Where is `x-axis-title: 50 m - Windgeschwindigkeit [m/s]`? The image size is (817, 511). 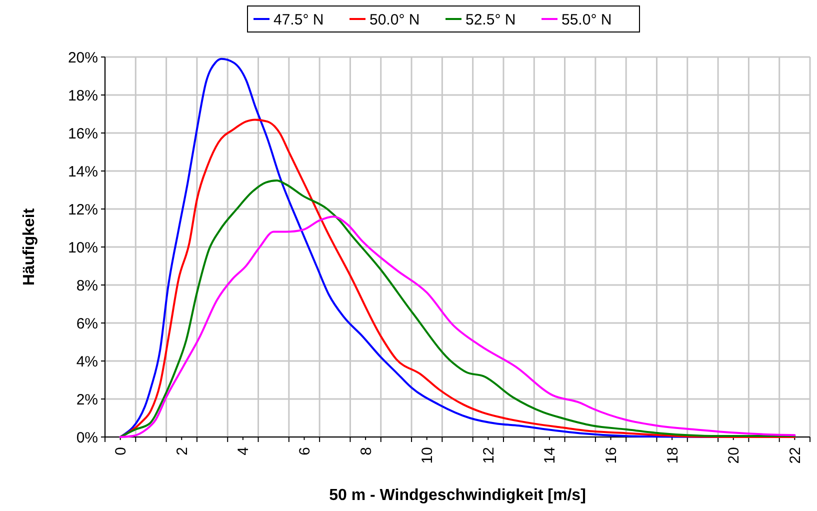
x-axis-title: 50 m - Windgeschwindigkeit [m/s] is located at coordinates (457, 495).